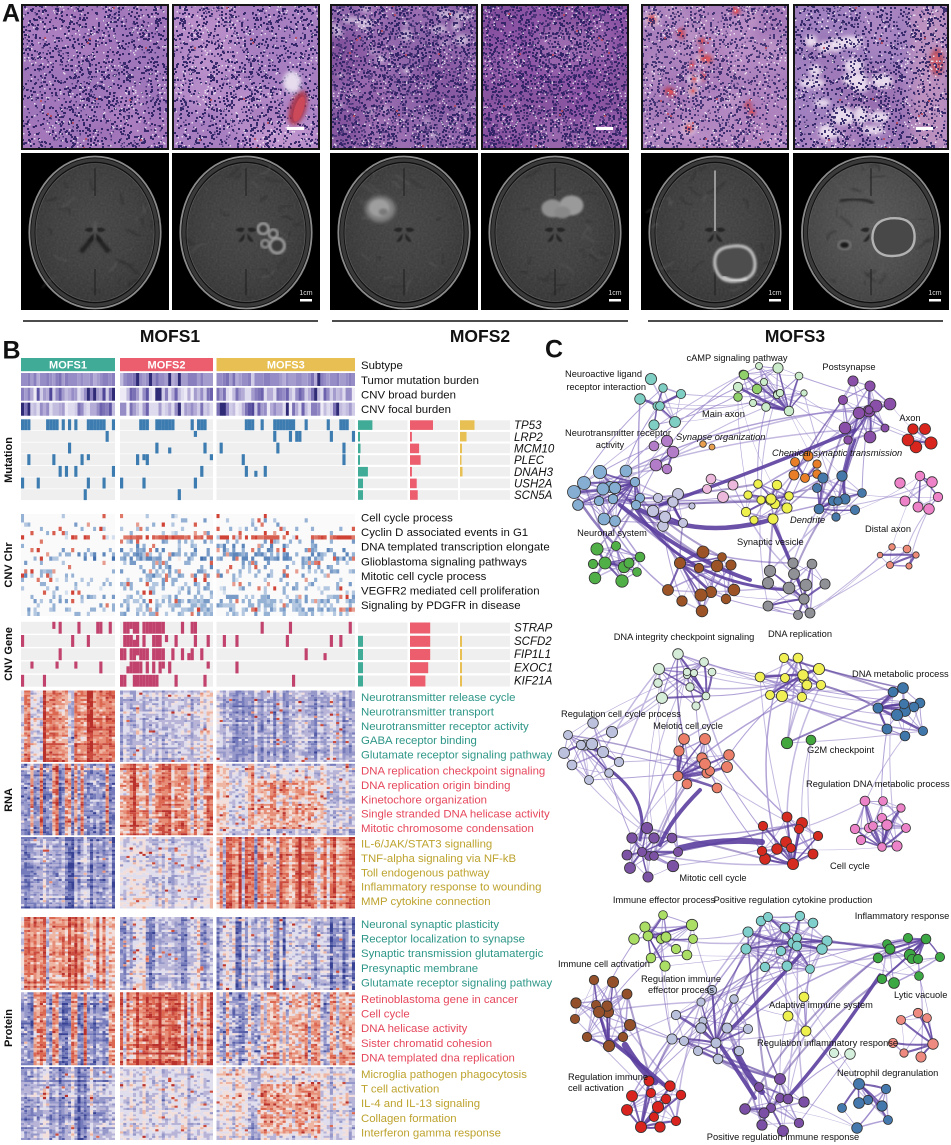  What do you see at coordinates (438, 1058) in the screenshot?
I see `svg-text: DNA templated dna replication` at bounding box center [438, 1058].